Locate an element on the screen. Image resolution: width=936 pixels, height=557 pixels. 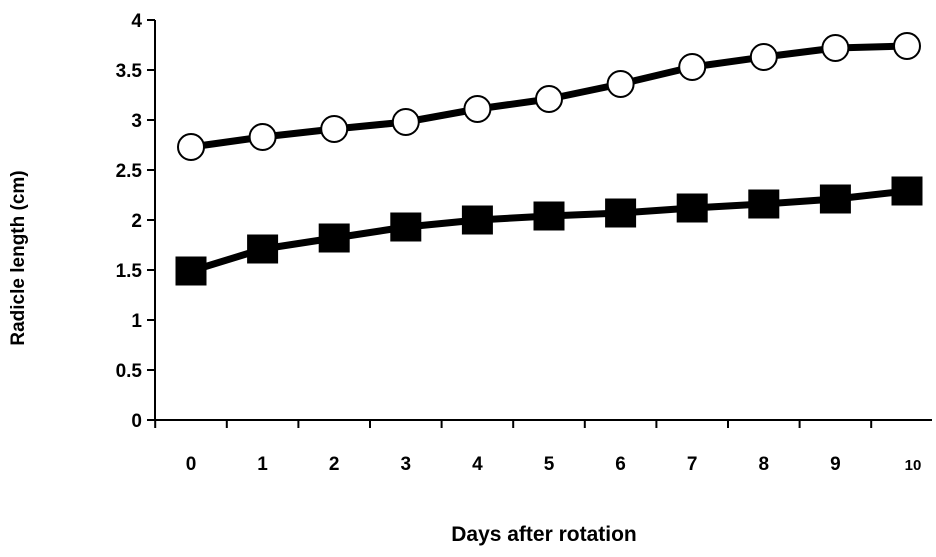
y-tick-label: 3 is located at coordinates (136, 121).